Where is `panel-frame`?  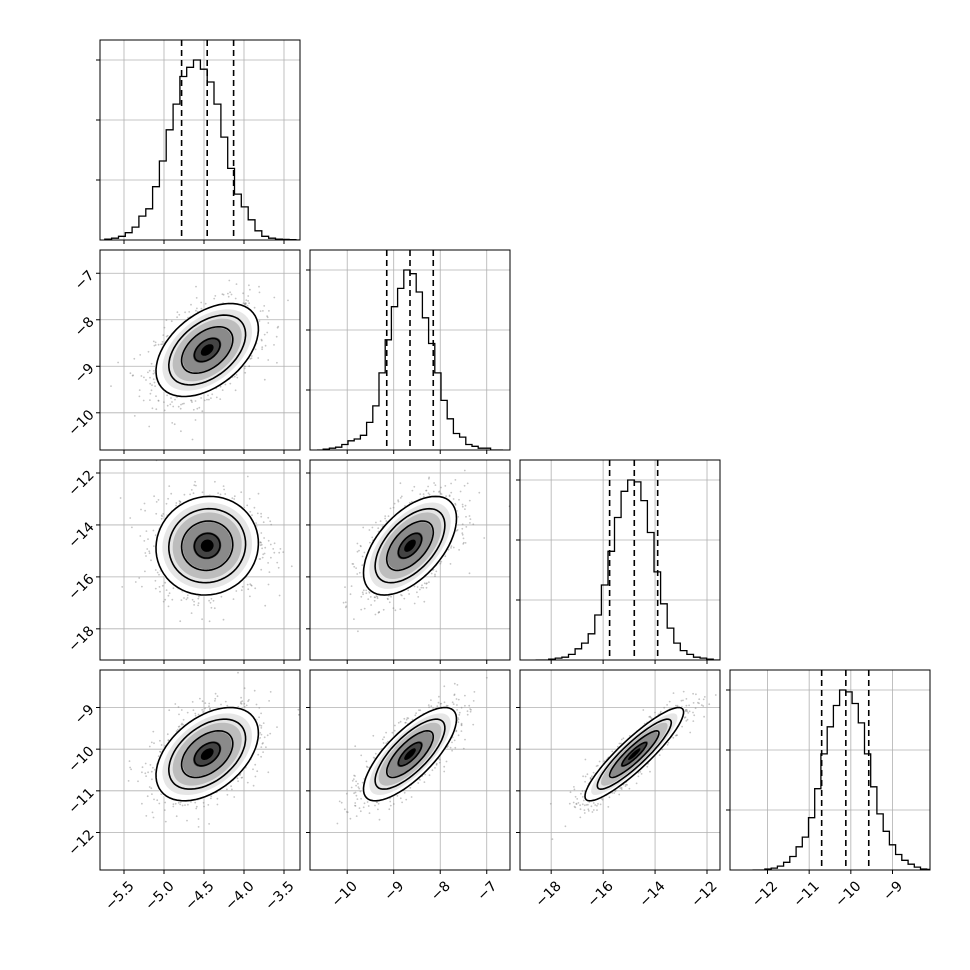
panel-frame is located at coordinates (410, 560).